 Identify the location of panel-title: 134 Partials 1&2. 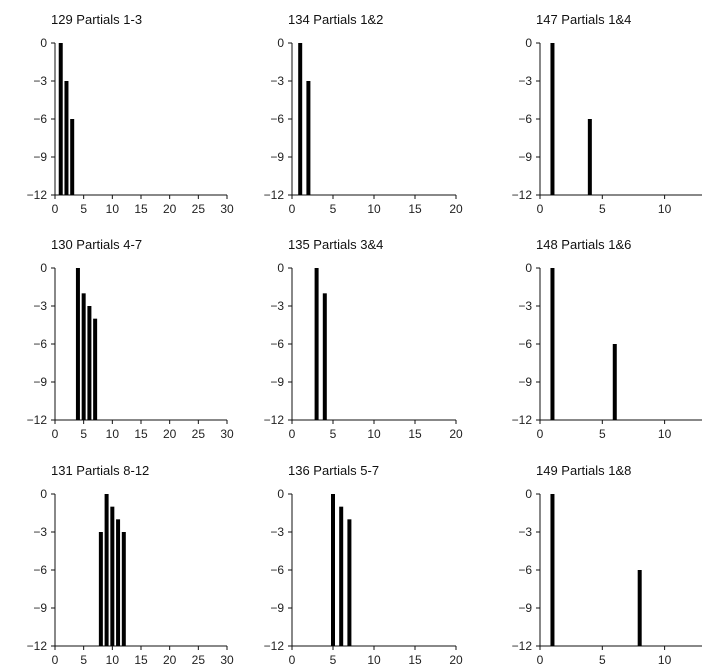
(336, 19).